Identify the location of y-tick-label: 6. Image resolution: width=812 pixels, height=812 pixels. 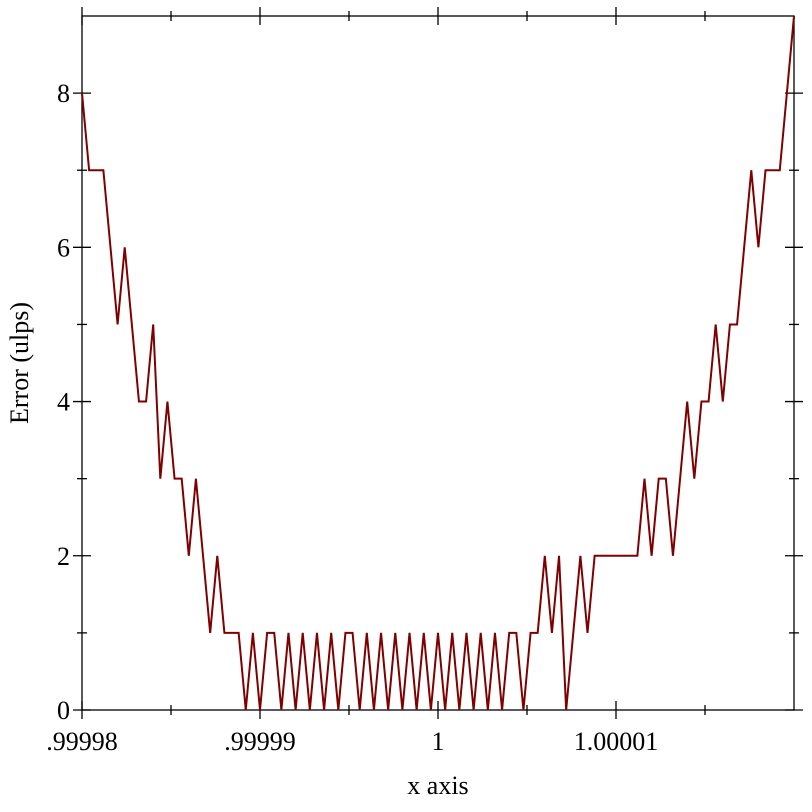
(63, 247).